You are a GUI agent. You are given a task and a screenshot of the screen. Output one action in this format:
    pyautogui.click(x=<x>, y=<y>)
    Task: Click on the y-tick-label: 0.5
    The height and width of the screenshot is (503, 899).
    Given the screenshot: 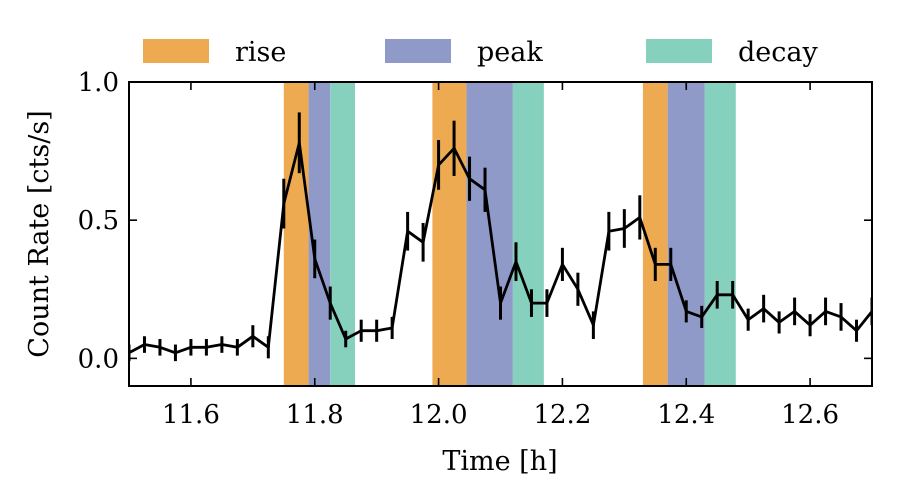 What is the action you would take?
    pyautogui.click(x=98, y=221)
    